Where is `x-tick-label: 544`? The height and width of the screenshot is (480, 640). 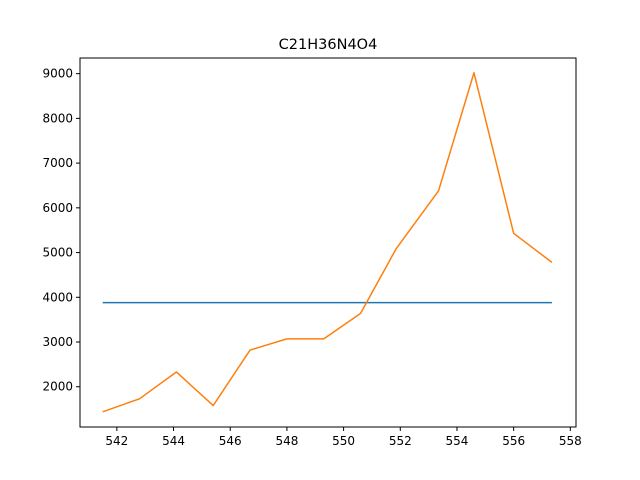
x-tick-label: 544 is located at coordinates (173, 441).